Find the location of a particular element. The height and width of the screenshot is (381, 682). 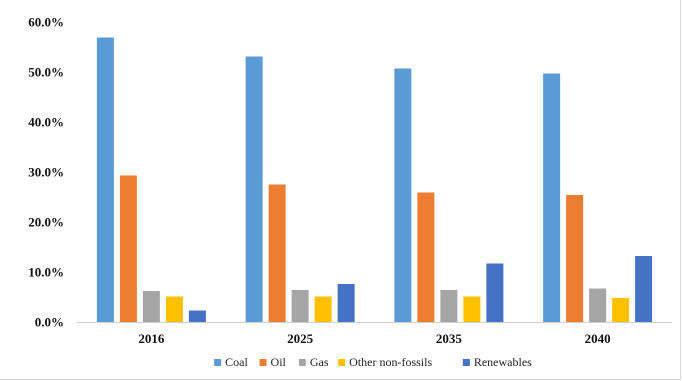

legend-label: Other non-fossils is located at coordinates (390, 362).